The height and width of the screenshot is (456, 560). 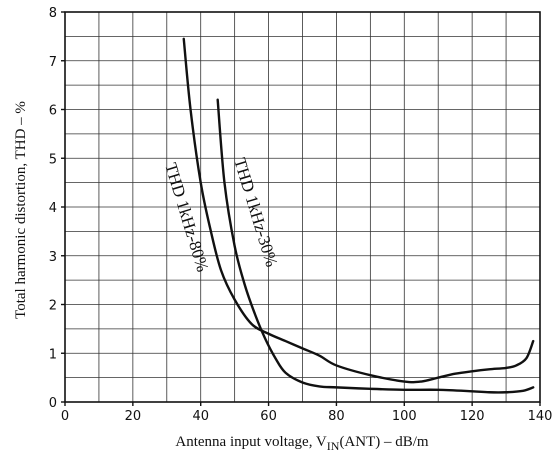 I want to click on x-tick-label: 20, so click(x=133, y=416).